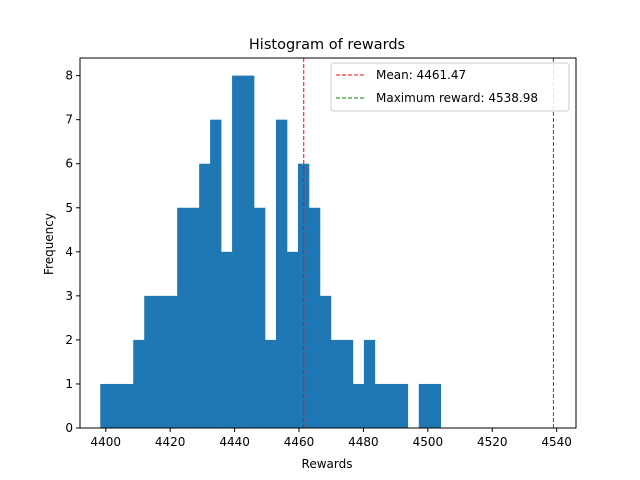 The image size is (640, 480). What do you see at coordinates (105, 442) in the screenshot?
I see `x-tick-label: 4400` at bounding box center [105, 442].